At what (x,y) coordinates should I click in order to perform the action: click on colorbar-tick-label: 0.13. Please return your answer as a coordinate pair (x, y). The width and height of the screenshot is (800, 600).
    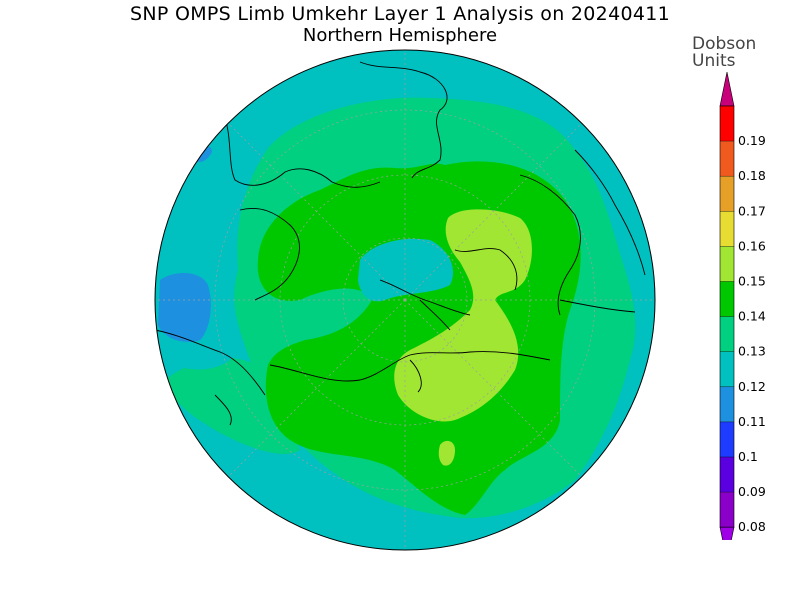
    Looking at the image, I should click on (752, 351).